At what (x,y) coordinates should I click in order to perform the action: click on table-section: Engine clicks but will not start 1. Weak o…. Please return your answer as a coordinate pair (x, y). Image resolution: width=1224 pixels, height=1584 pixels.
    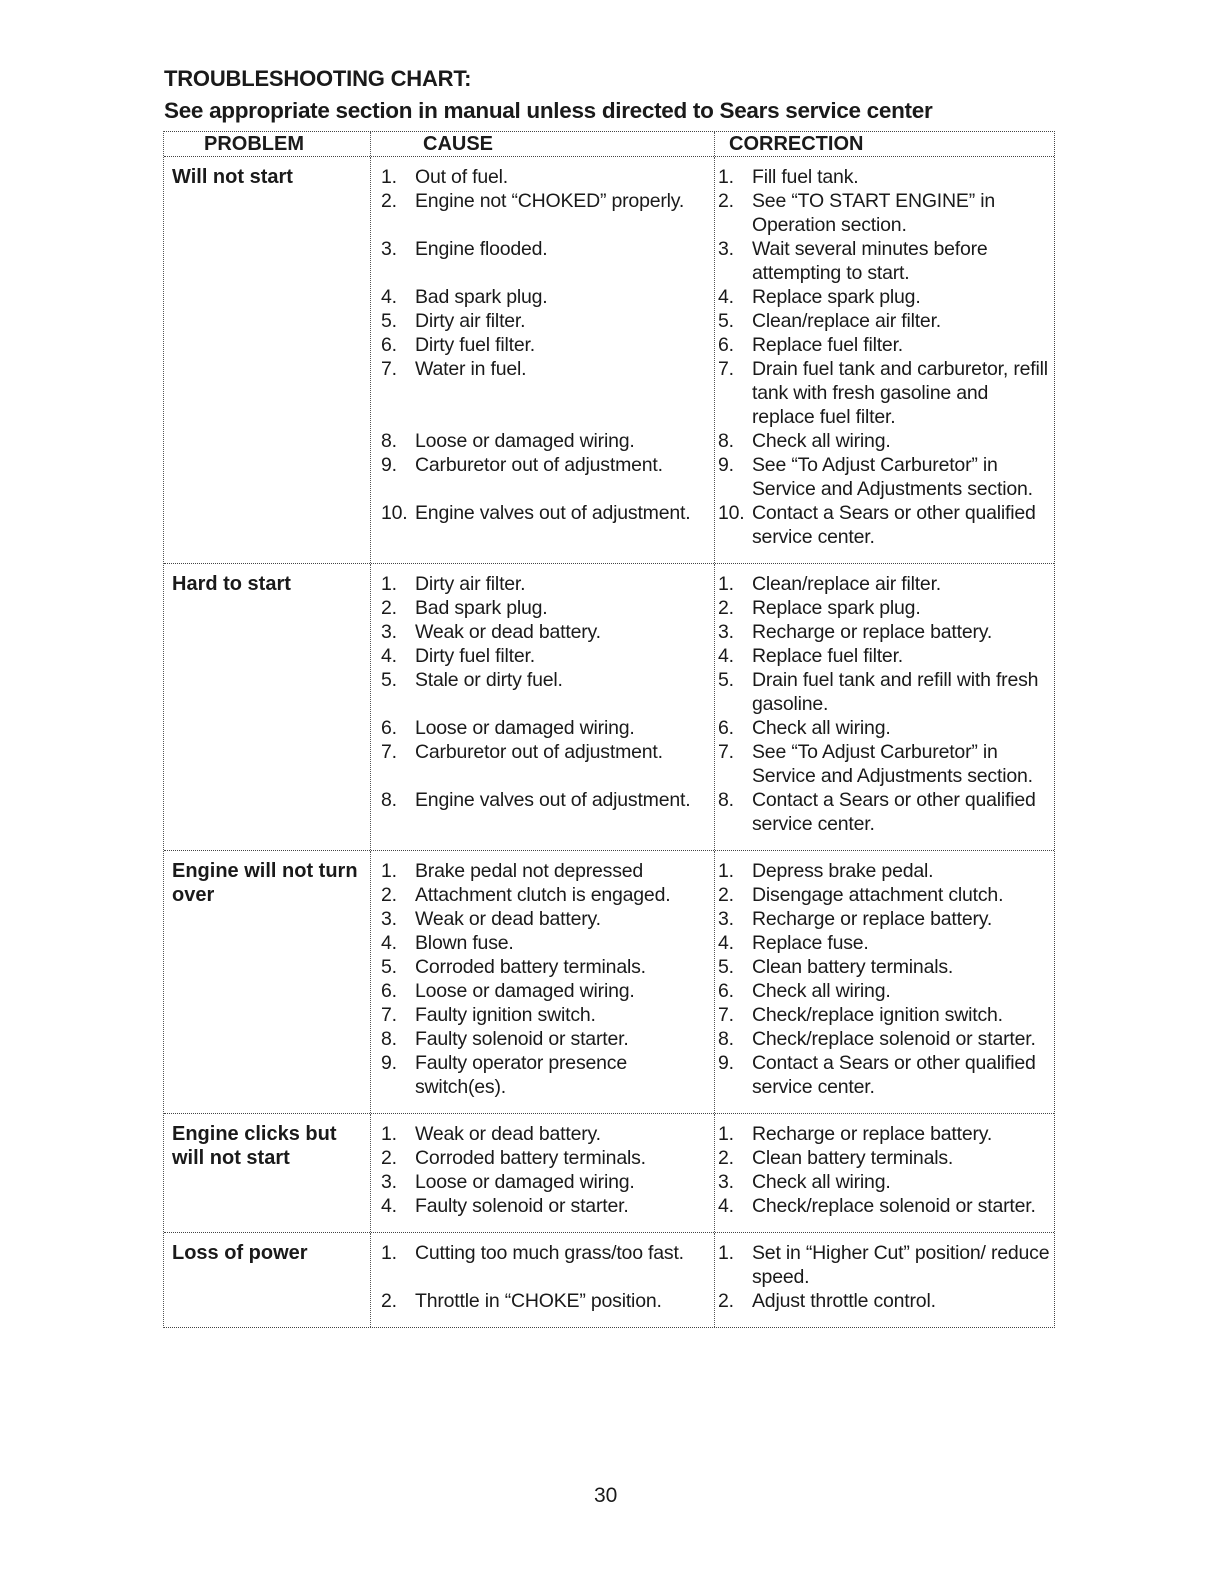
    Looking at the image, I should click on (609, 1173).